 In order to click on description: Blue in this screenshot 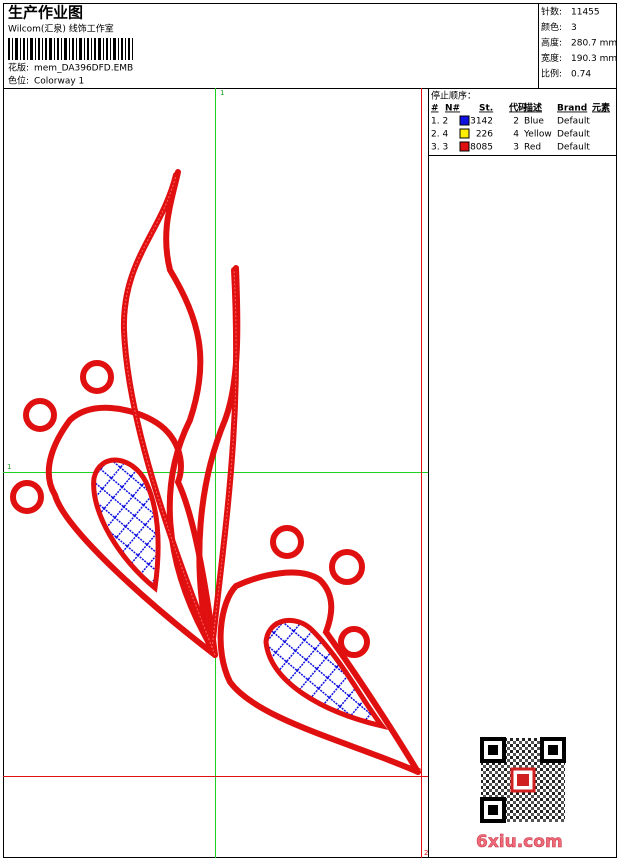, I will do `click(534, 122)`.